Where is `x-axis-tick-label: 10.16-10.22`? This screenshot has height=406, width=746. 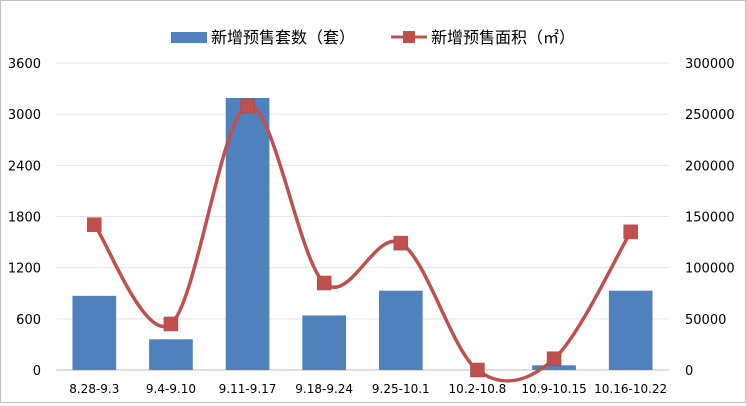
x-axis-tick-label: 10.16-10.22 is located at coordinates (630, 389).